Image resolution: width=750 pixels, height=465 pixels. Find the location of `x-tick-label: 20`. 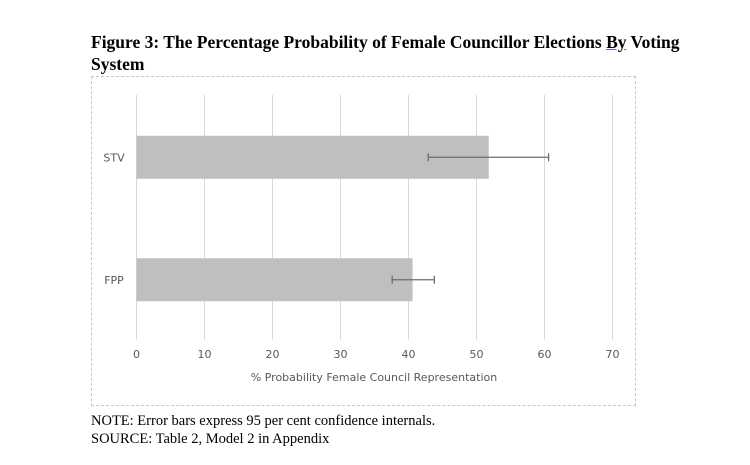

x-tick-label: 20 is located at coordinates (273, 354).